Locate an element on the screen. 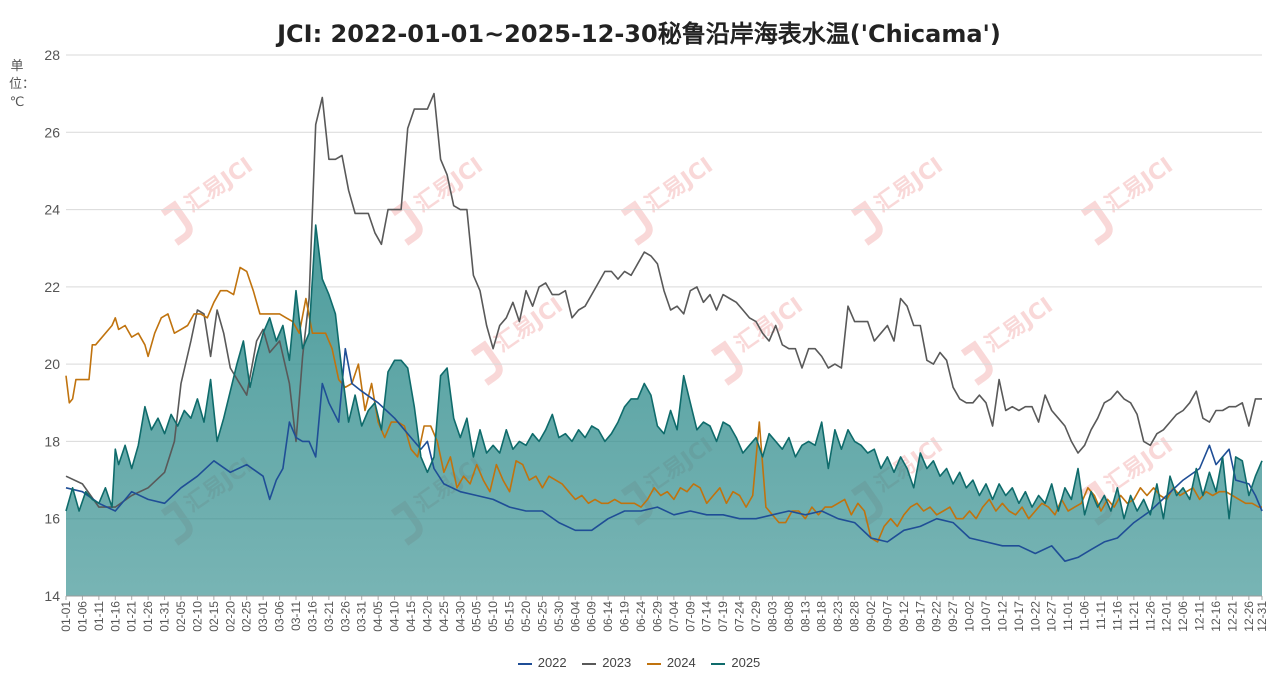 This screenshot has height=689, width=1278. x-tick-label: 01-21 is located at coordinates (132, 616).